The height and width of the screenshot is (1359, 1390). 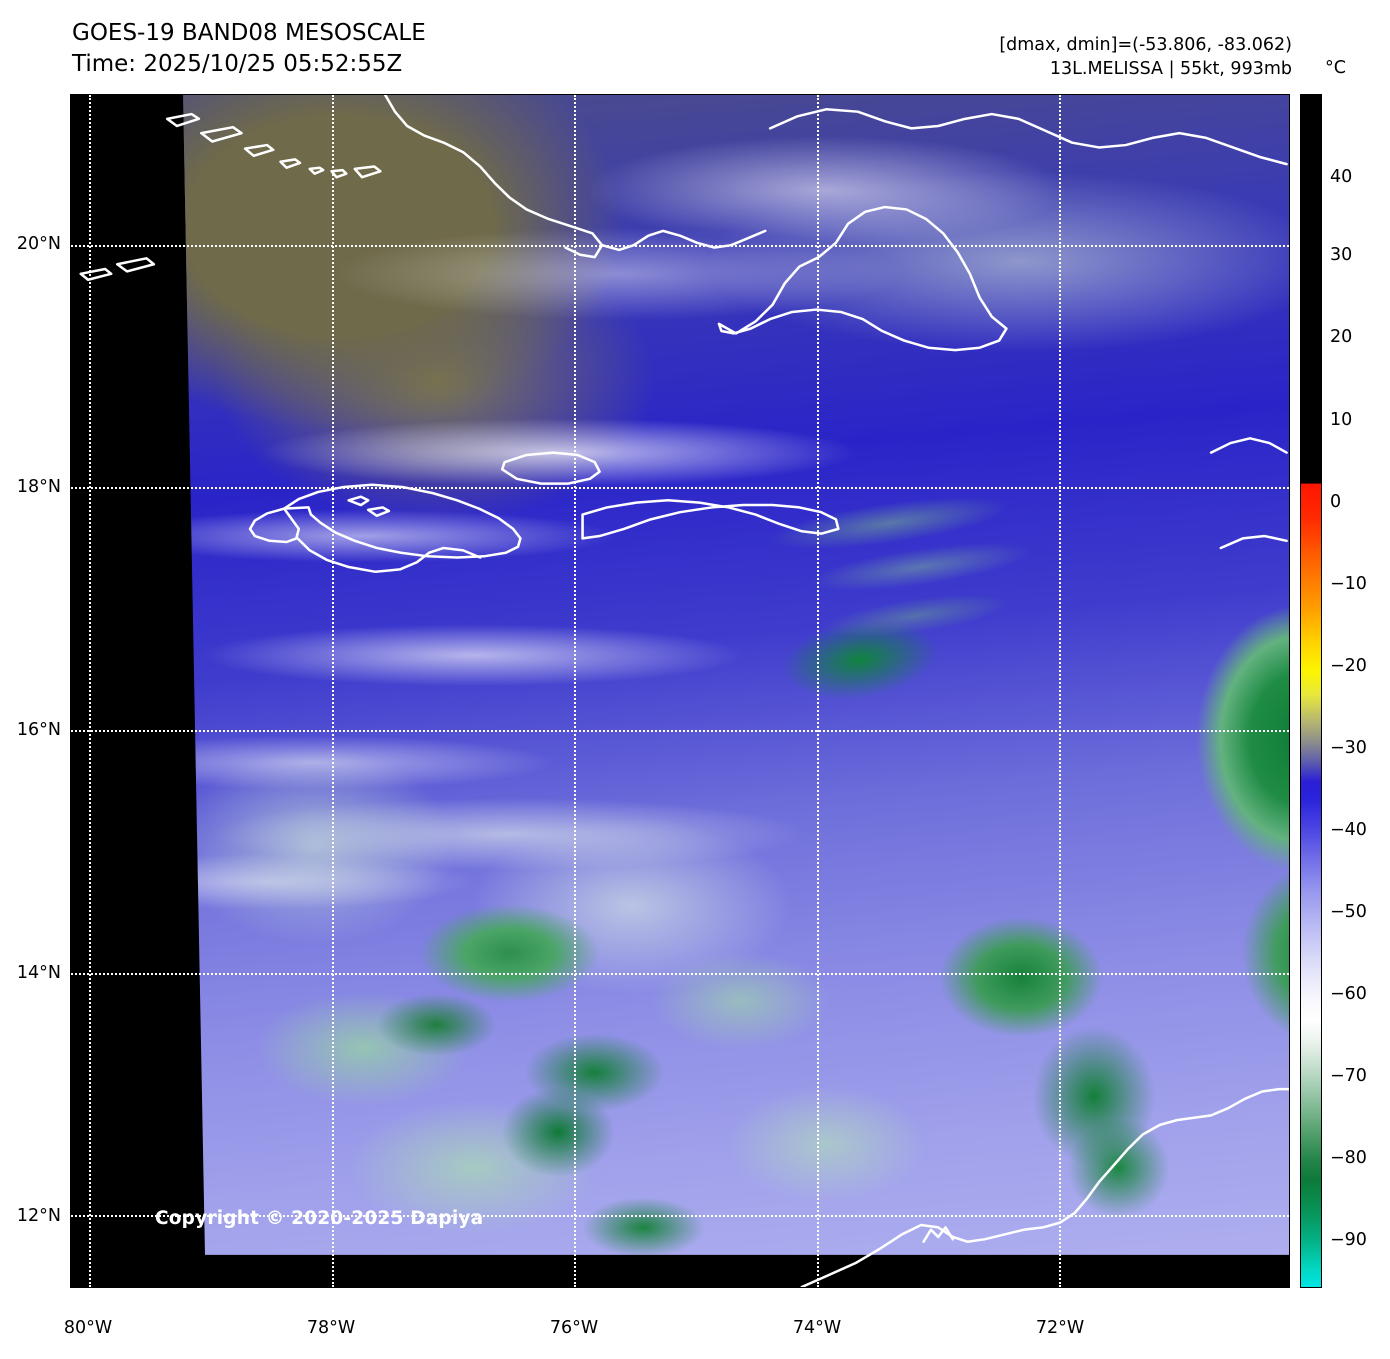 I want to click on gridline-lat-20n, so click(x=680, y=245).